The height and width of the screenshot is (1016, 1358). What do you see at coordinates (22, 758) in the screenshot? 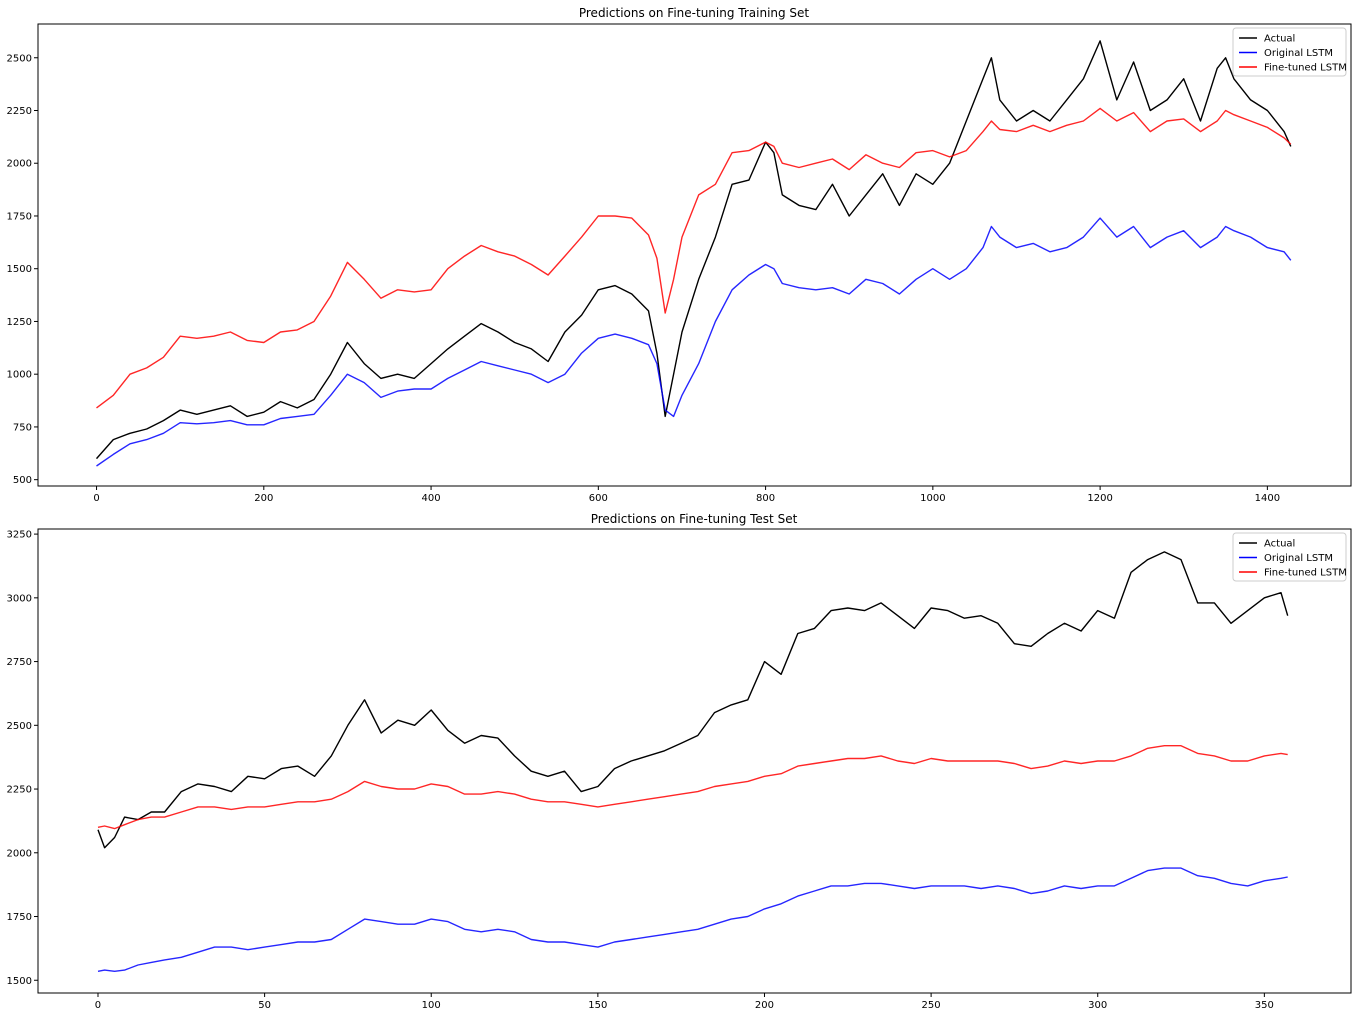
I see `y-axis-test: 1500 1750 2000 2250 2500 2750 3000 3250` at bounding box center [22, 758].